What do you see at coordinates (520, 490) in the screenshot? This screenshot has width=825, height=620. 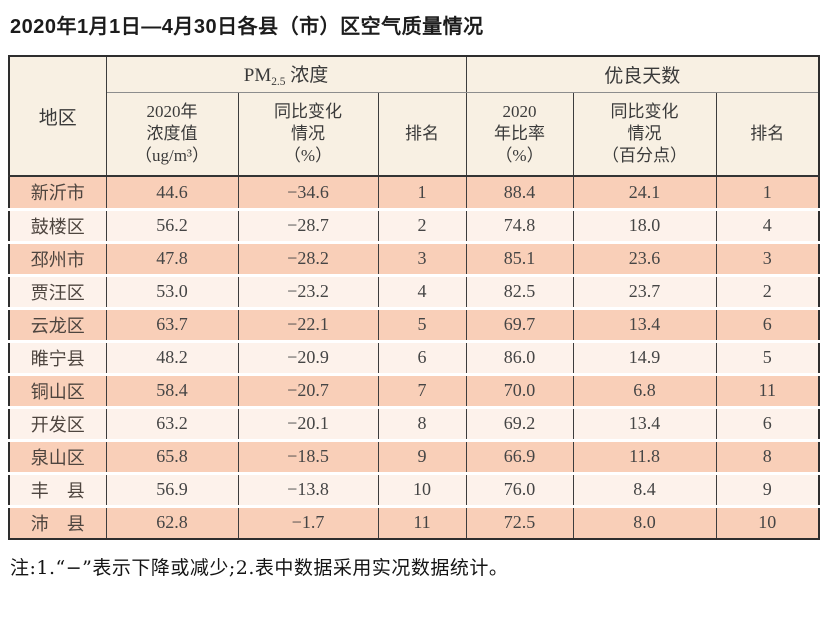 I see `good-ratio-cell: 76.0` at bounding box center [520, 490].